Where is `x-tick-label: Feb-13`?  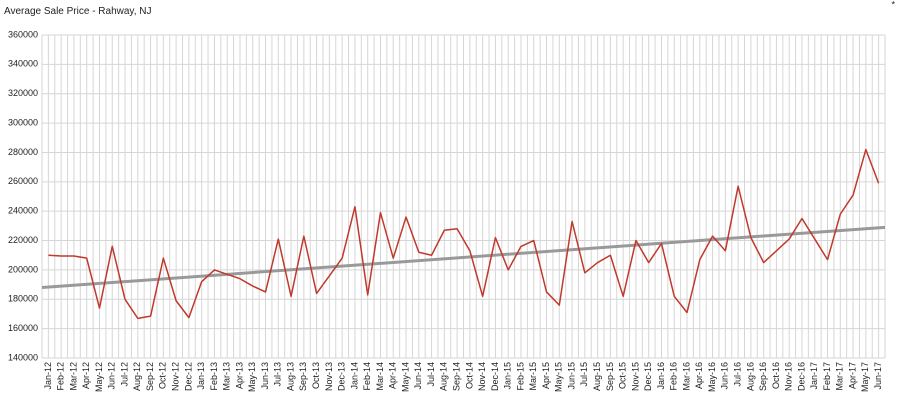
x-tick-label: Feb-13 is located at coordinates (214, 376).